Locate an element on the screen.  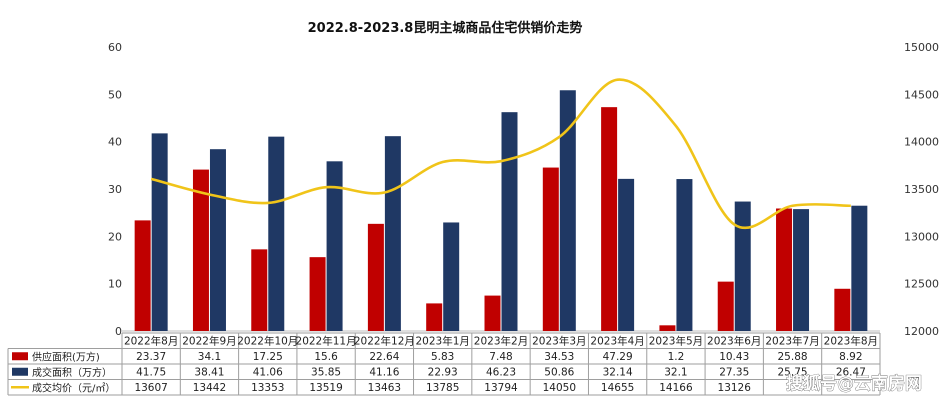
table-cell: 13607 is located at coordinates (150, 388).